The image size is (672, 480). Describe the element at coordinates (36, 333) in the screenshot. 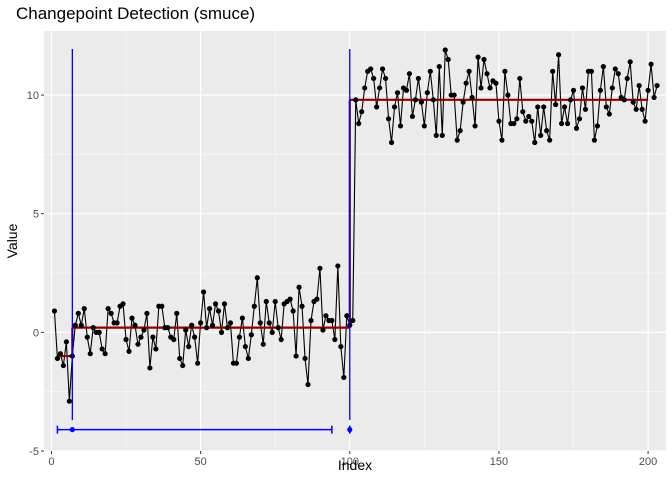

I see `y-tick-label: 0` at that location.